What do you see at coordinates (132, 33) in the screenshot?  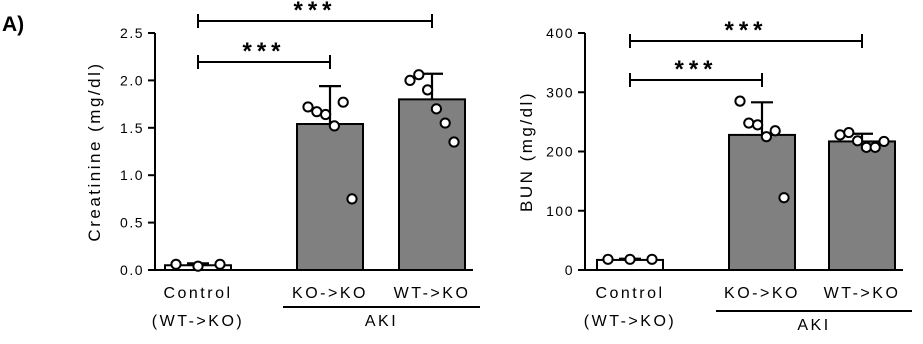 I see `y-tick-label: 2.5` at bounding box center [132, 33].